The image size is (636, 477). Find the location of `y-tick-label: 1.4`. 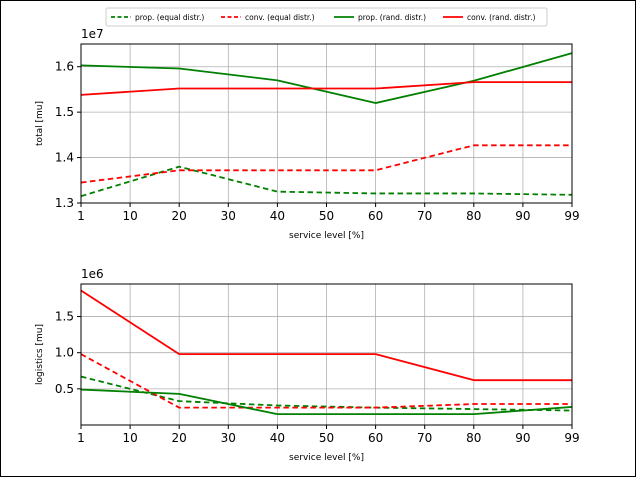

y-tick-label: 1.4 is located at coordinates (64, 158).